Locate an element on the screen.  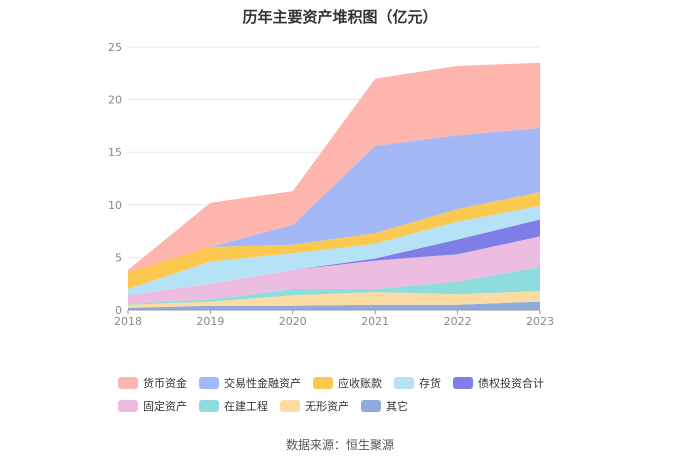
x-tick-label: 2020 is located at coordinates (293, 321).